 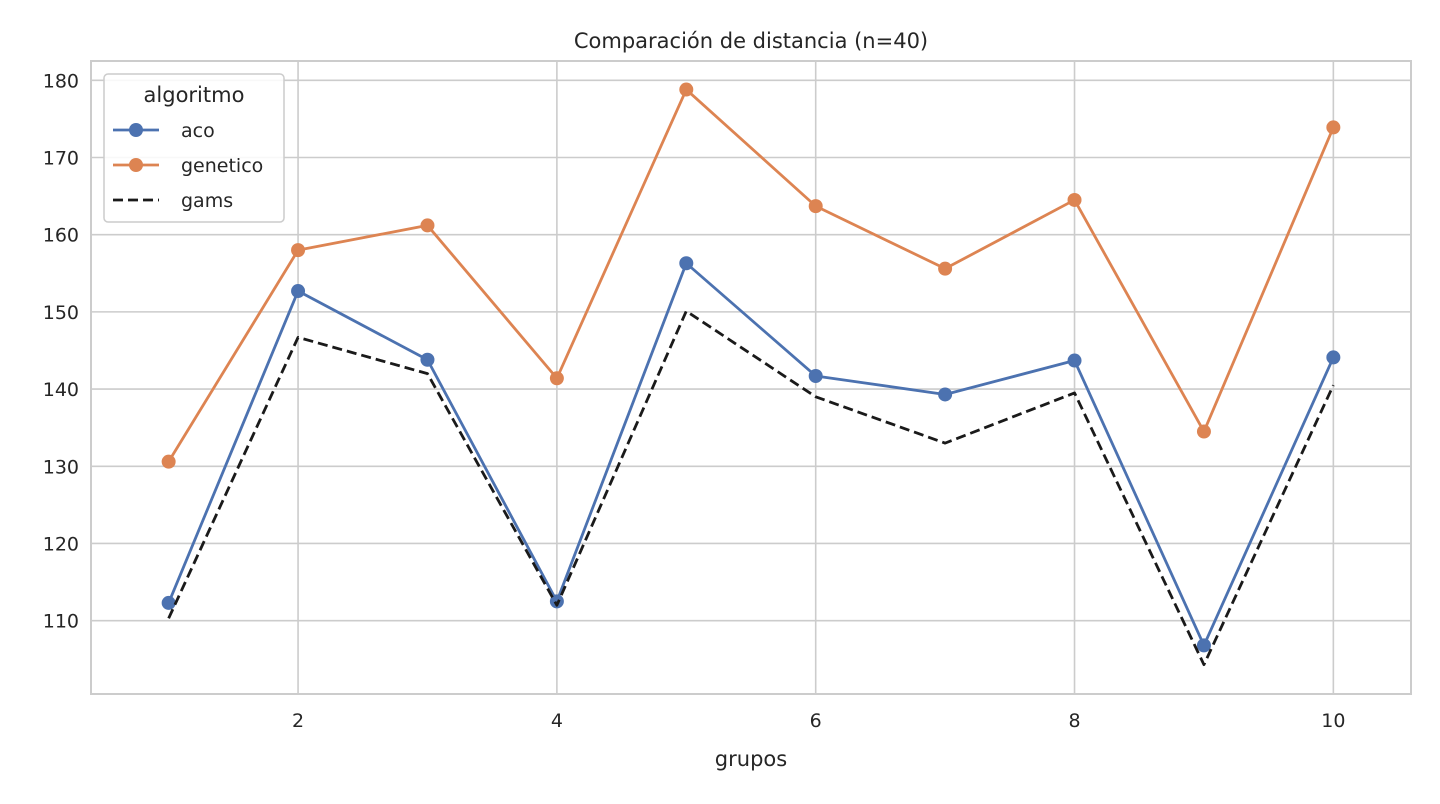 I want to click on y-tick-label: 170, so click(x=61, y=158).